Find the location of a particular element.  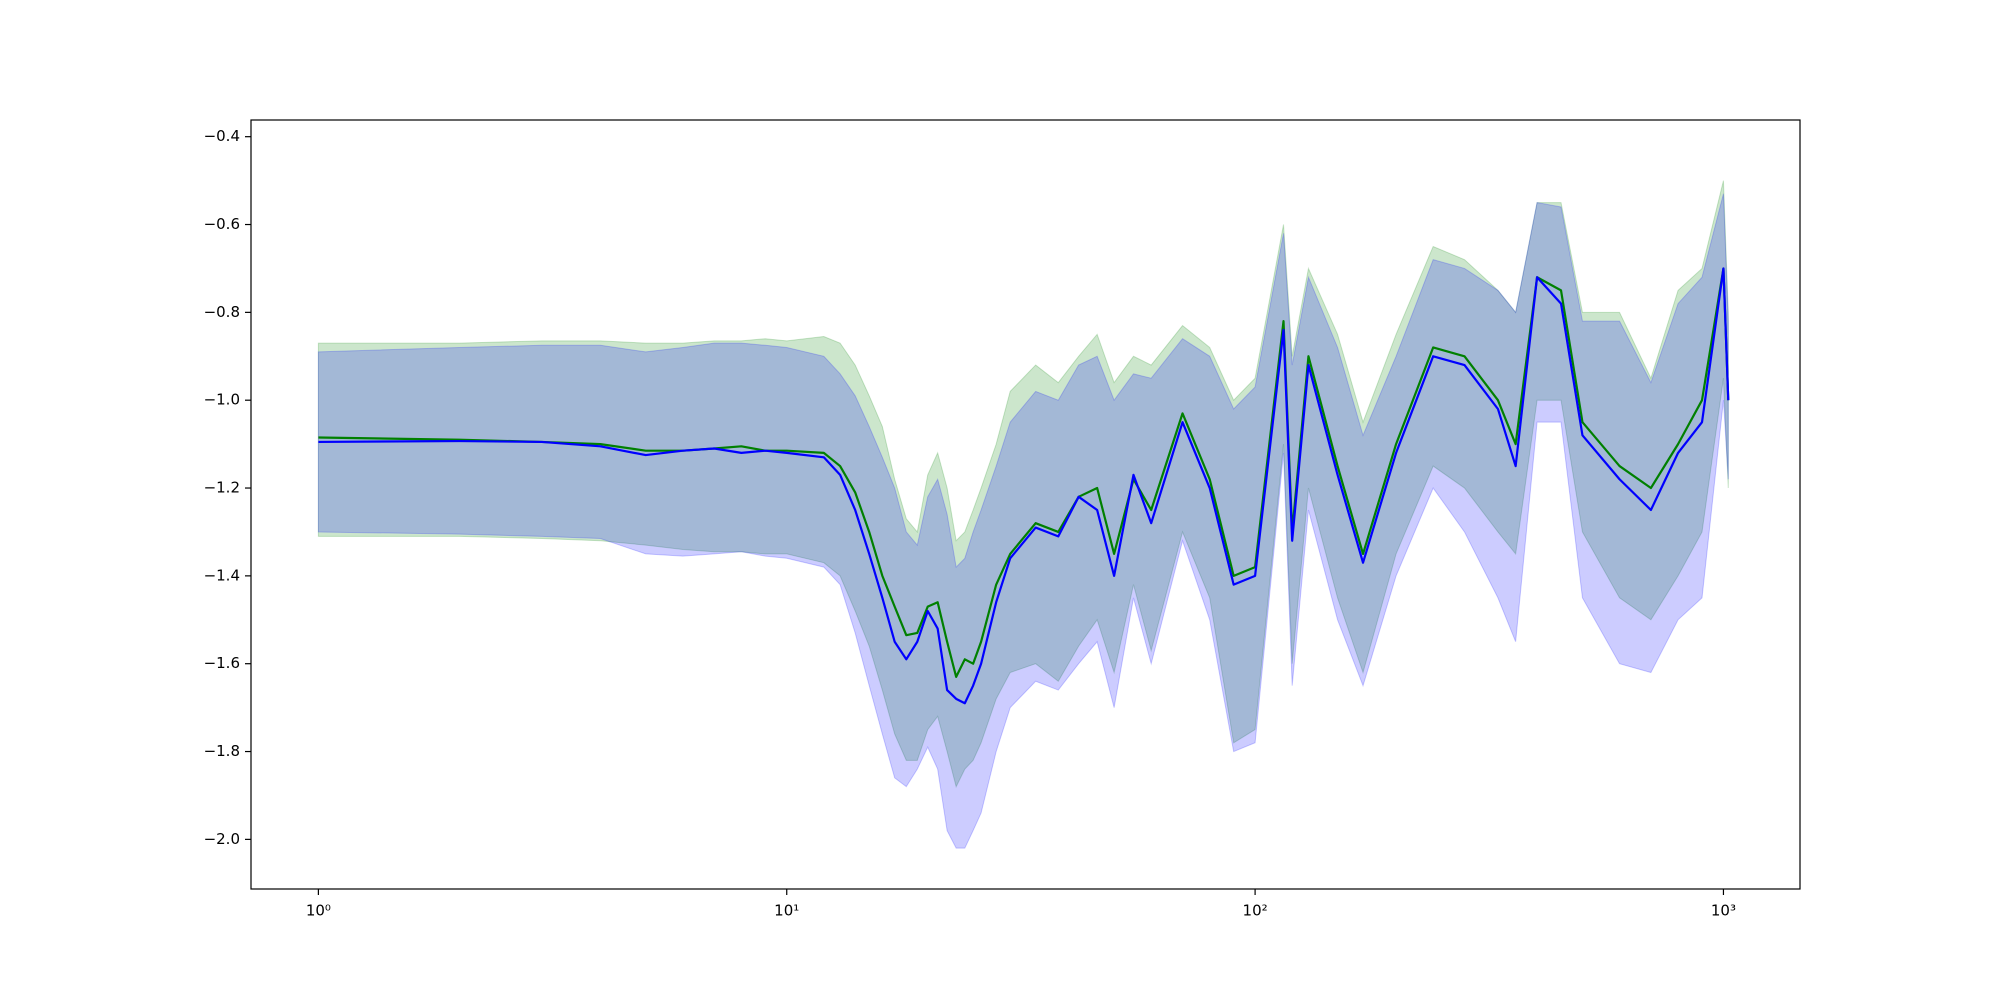

x-tick-label: 10² is located at coordinates (1255, 911).